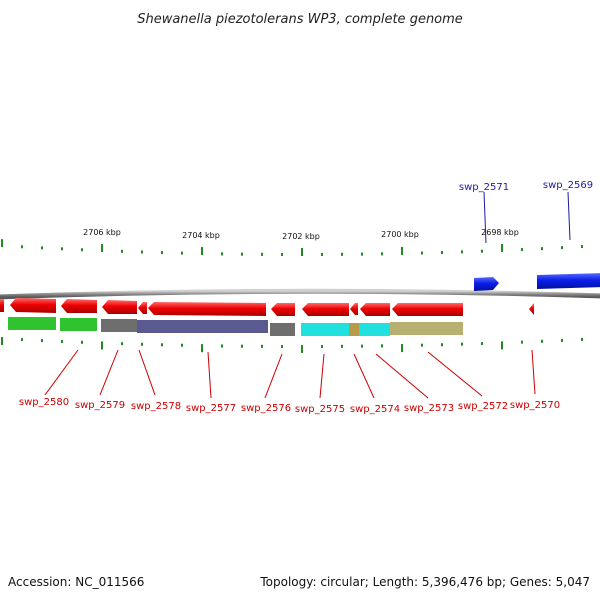 The height and width of the screenshot is (600, 600). What do you see at coordinates (292, 247) in the screenshot?
I see `tick-marks-outer` at bounding box center [292, 247].